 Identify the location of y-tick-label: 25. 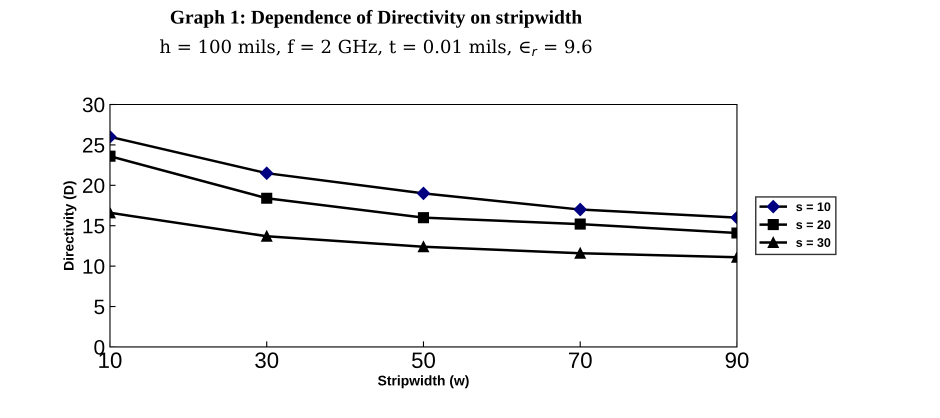
(93, 145).